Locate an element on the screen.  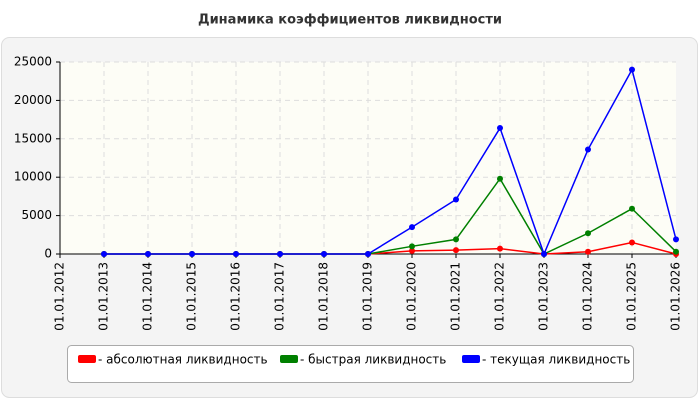
y-tick-label: 0 is located at coordinates (48, 254).